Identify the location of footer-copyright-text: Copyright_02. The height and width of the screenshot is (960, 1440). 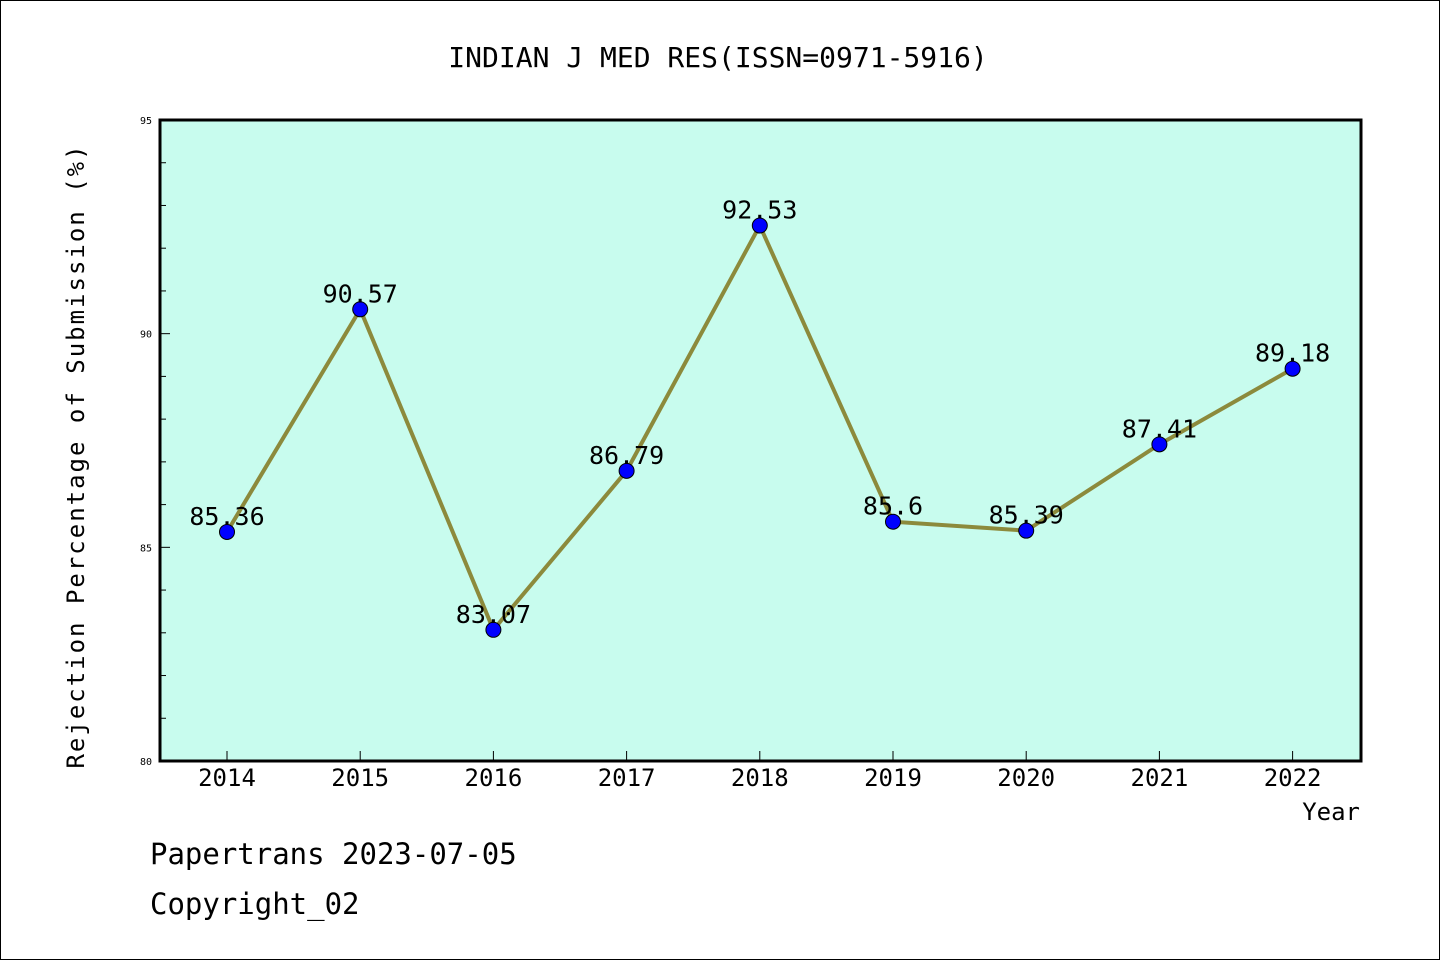
(255, 904).